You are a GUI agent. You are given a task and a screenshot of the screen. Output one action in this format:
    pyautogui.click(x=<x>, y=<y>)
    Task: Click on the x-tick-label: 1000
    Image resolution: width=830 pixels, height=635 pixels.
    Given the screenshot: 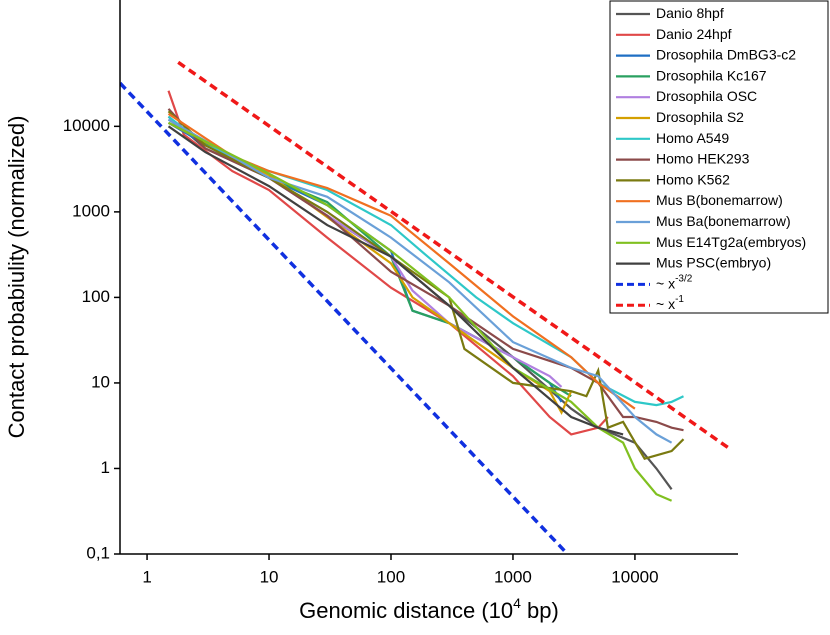 What is the action you would take?
    pyautogui.click(x=513, y=576)
    